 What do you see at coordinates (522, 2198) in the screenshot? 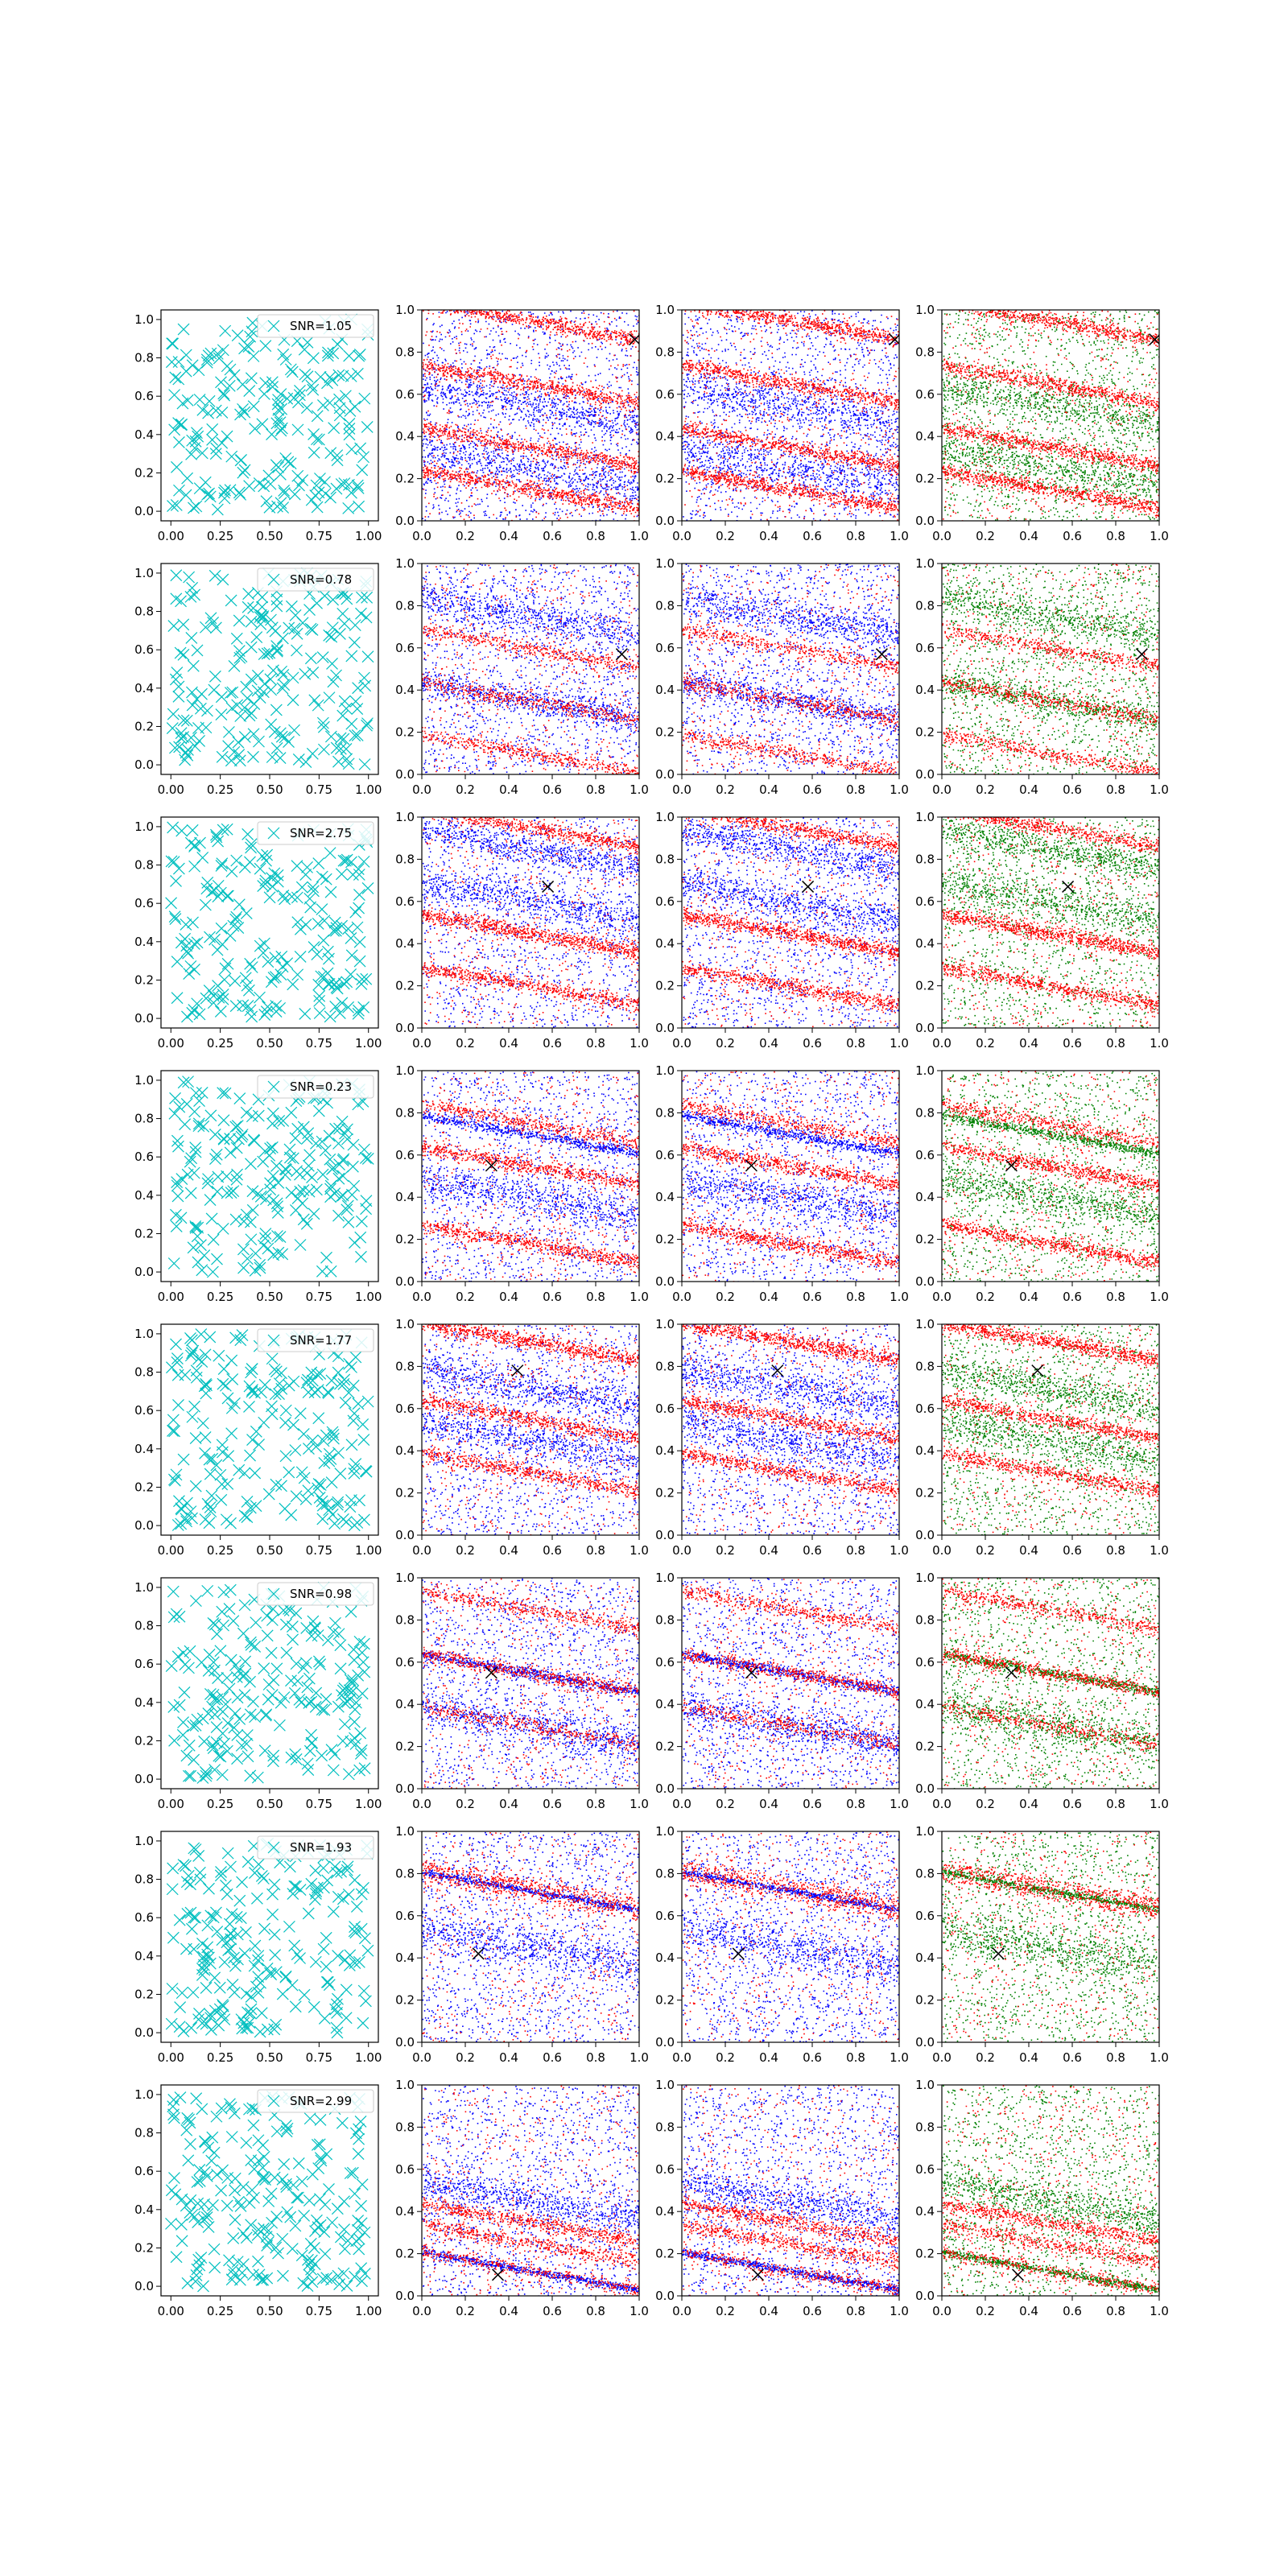
I see `panel-r8-c2: 0.0 0.2 0.4 0.6 0.8 1.00.00.20.40.60.81.0` at bounding box center [522, 2198].